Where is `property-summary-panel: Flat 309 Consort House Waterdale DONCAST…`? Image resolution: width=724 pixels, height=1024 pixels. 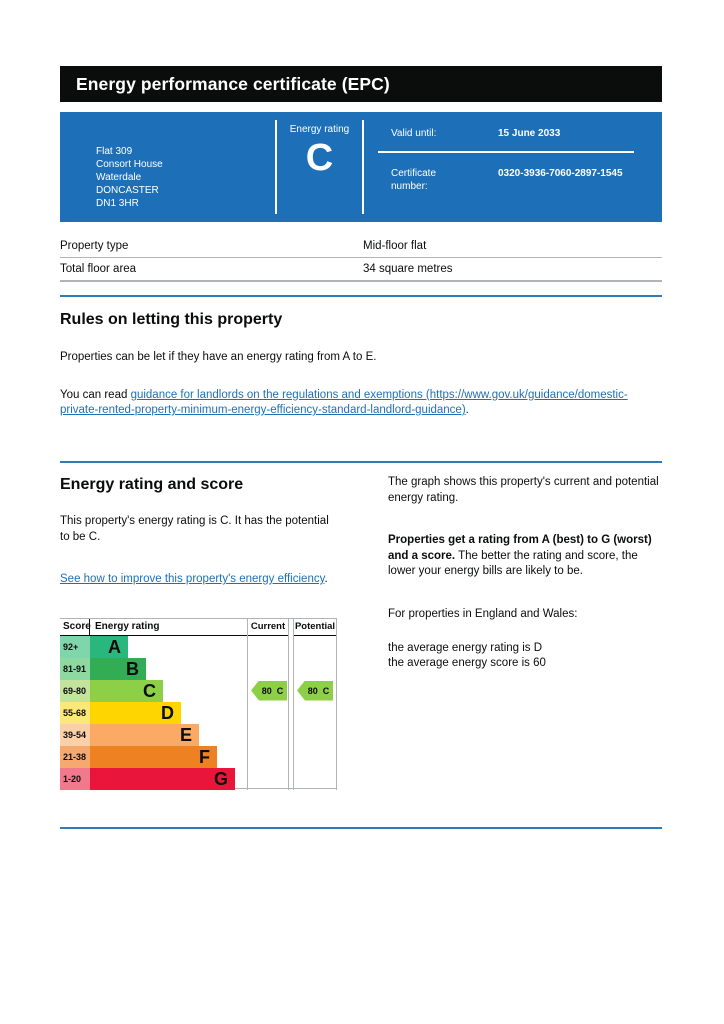 property-summary-panel: Flat 309 Consort House Waterdale DONCAST… is located at coordinates (361, 167).